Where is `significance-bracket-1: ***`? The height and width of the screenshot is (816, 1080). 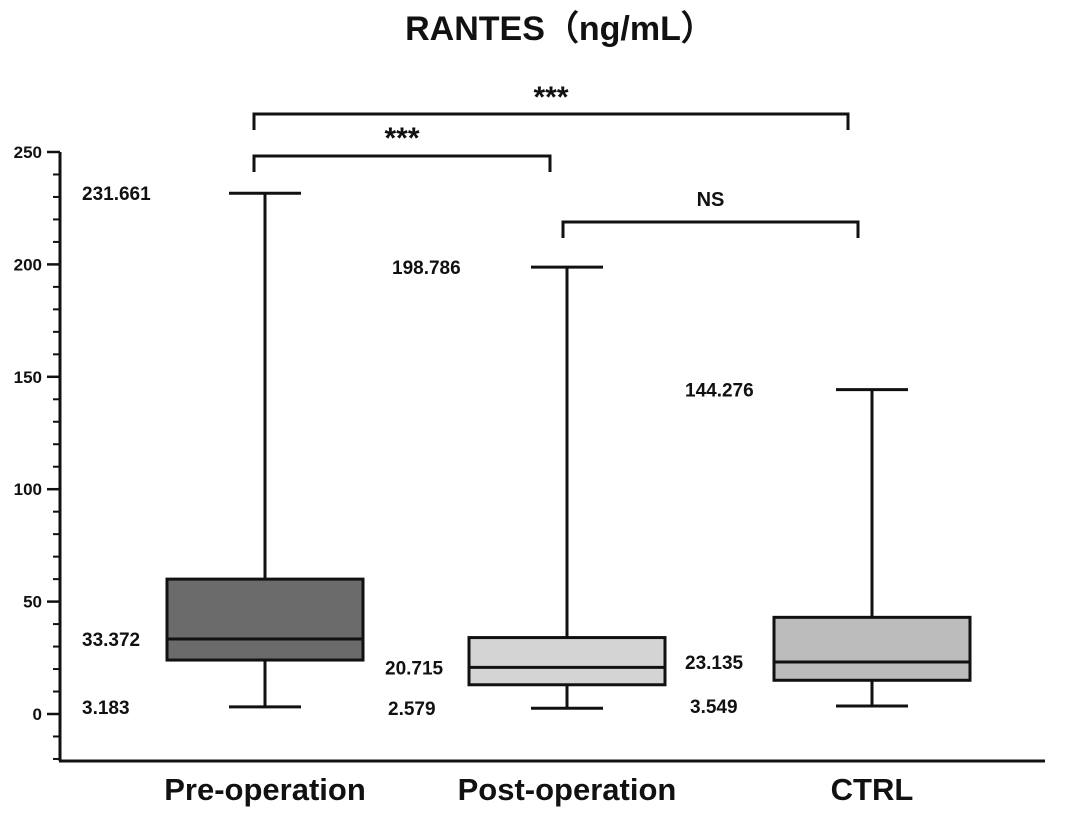 significance-bracket-1: *** is located at coordinates (551, 105).